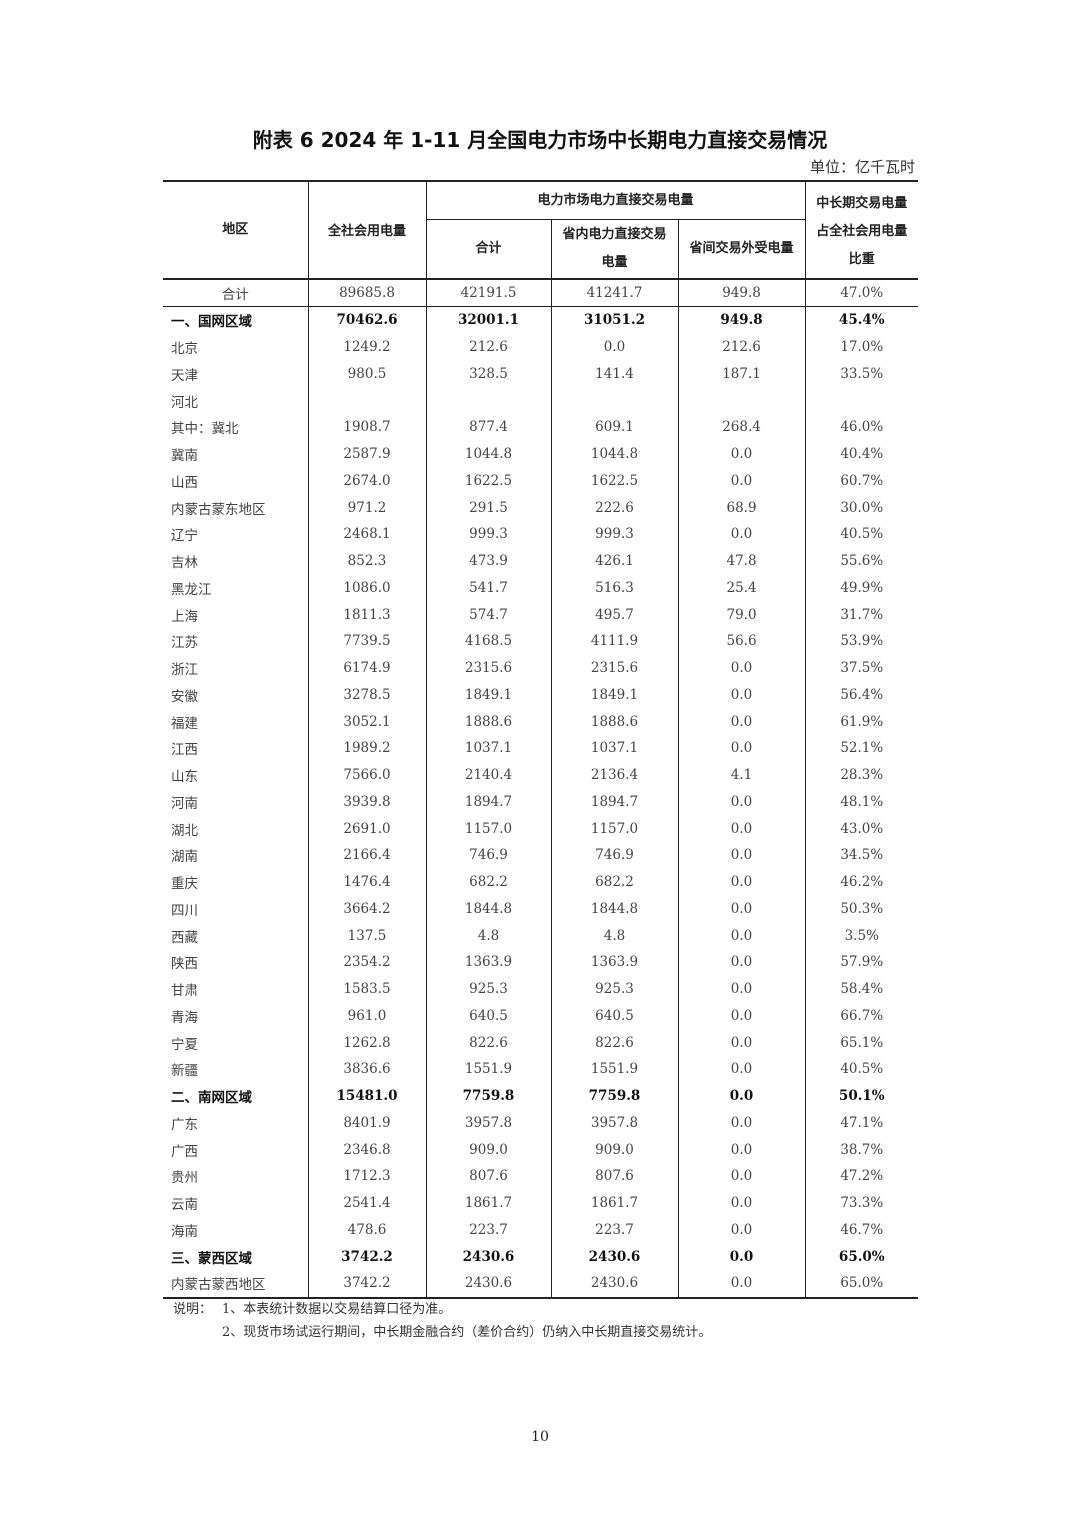 Image resolution: width=1080 pixels, height=1527 pixels. I want to click on table-title: 附表 6 2024 年 1-11 月全国电力市场中长期电力直接交易情况, so click(540, 140).